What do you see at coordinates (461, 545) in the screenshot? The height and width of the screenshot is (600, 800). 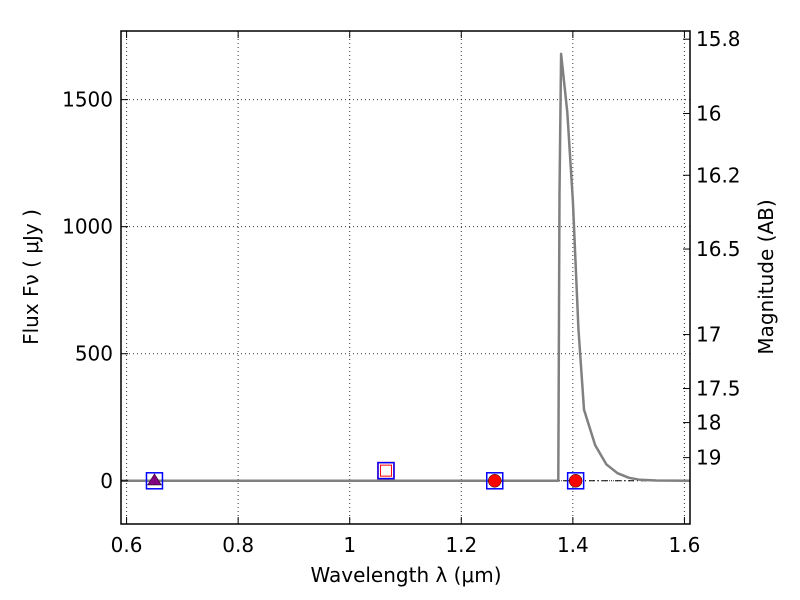 I see `x-tick-label: 1.2` at bounding box center [461, 545].